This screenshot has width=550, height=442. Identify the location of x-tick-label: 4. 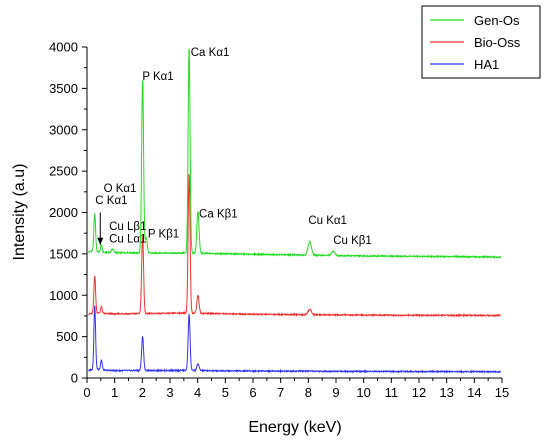
(197, 392).